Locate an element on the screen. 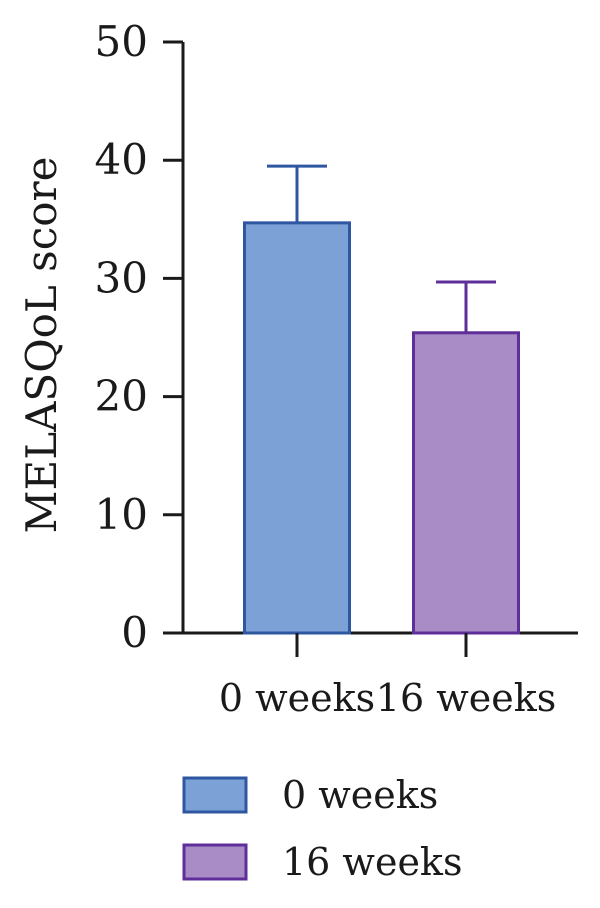  y-tick-label: 10 is located at coordinates (121, 514).